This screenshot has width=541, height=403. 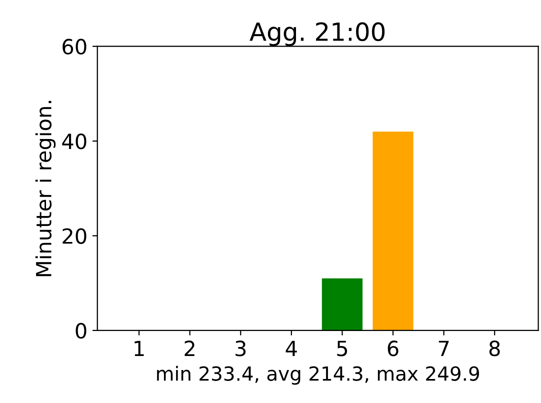 I want to click on y-tick-label: 40, so click(x=74, y=142).